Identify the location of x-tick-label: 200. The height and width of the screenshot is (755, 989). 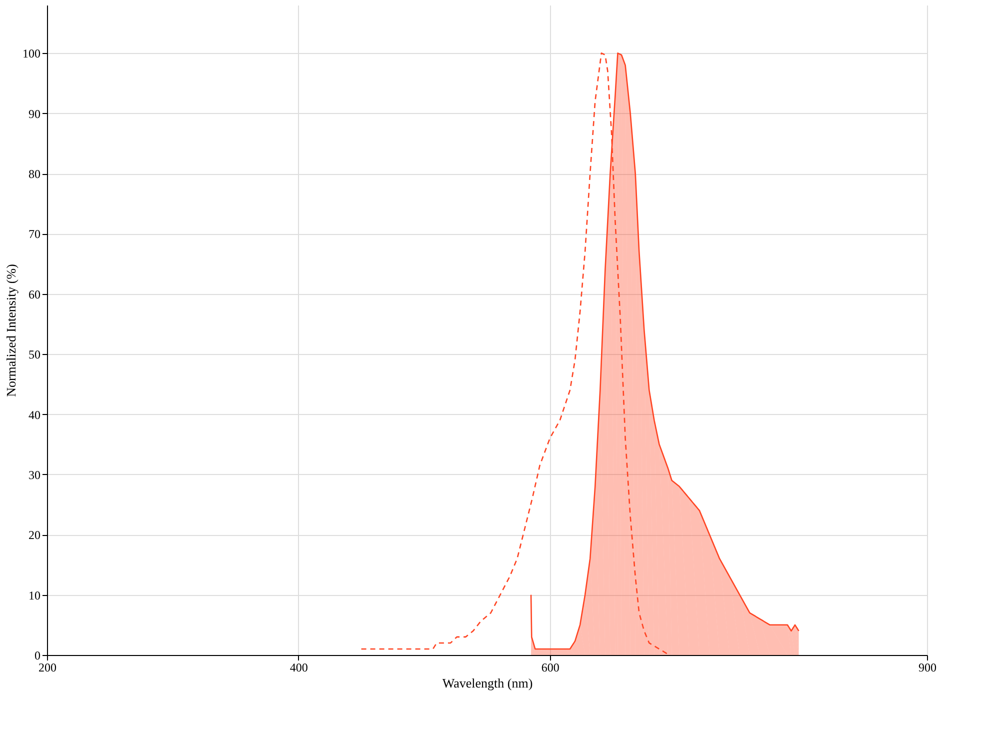
(47, 667).